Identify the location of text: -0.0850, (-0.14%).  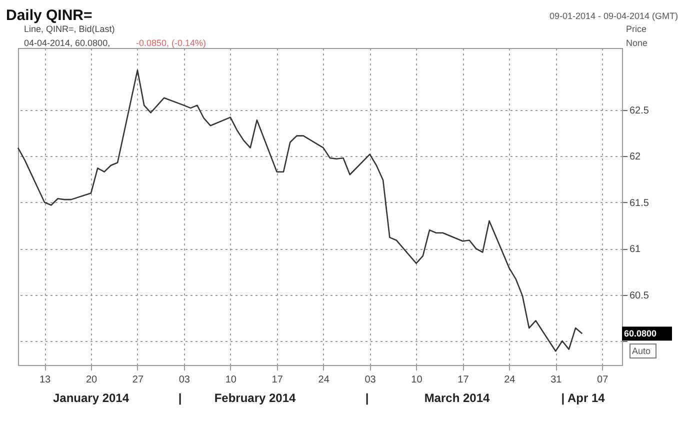
(171, 43).